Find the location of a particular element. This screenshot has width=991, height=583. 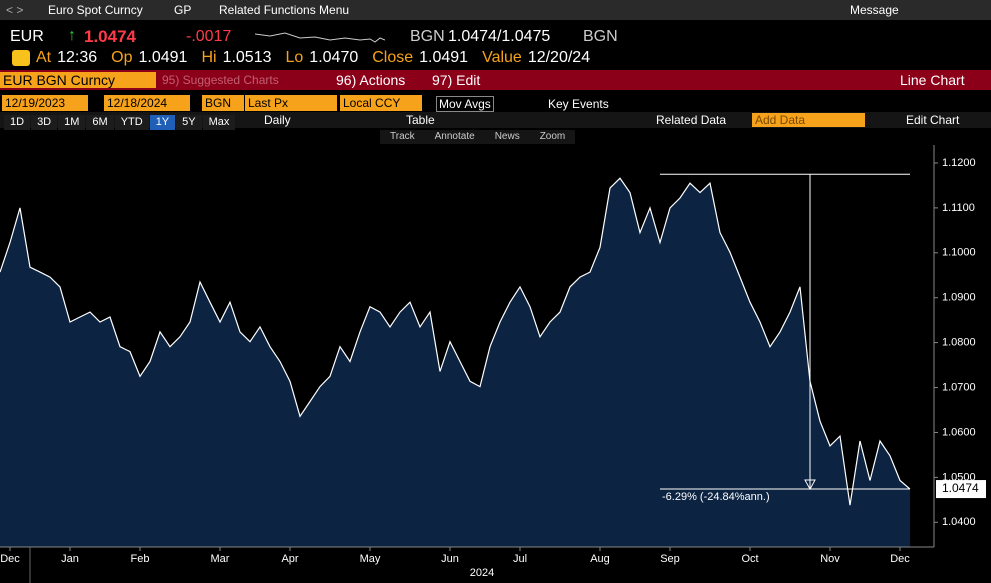

x-tick-label: Nov is located at coordinates (830, 559).